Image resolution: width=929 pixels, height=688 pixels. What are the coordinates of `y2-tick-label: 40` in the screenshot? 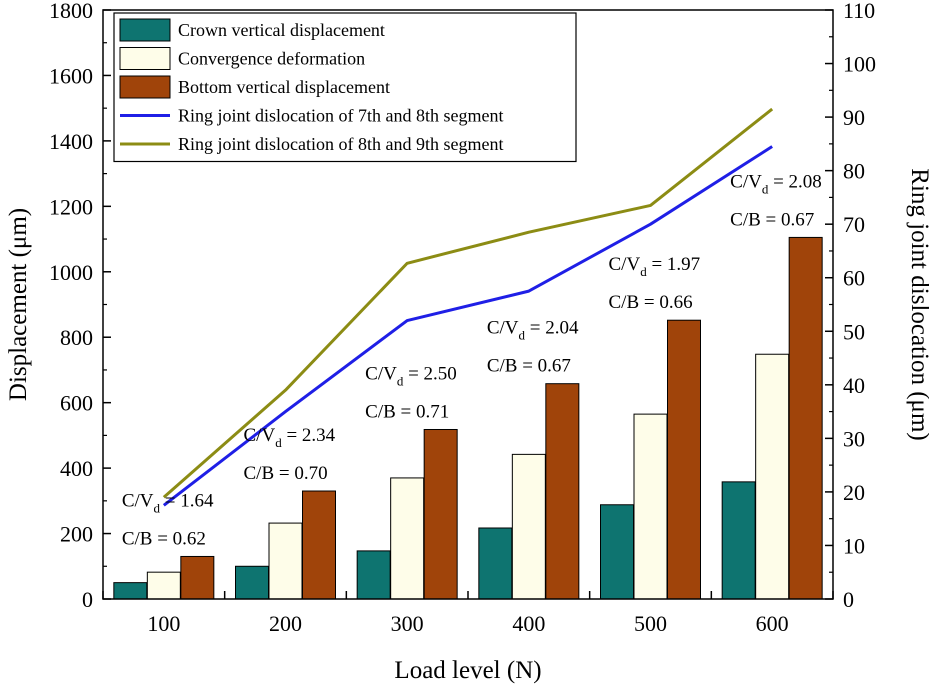 It's located at (854, 385).